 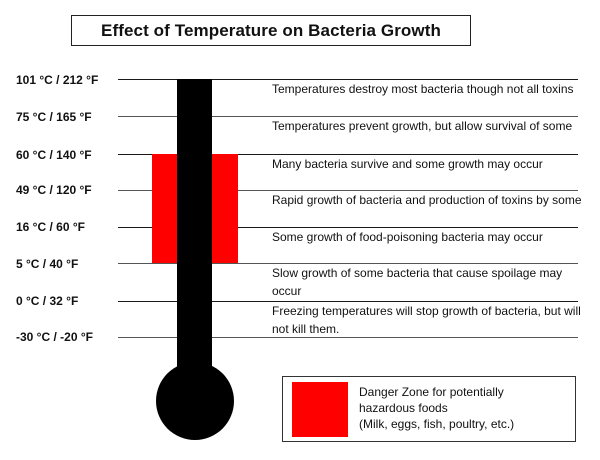 I want to click on scale-line-minus30c, so click(x=348, y=337).